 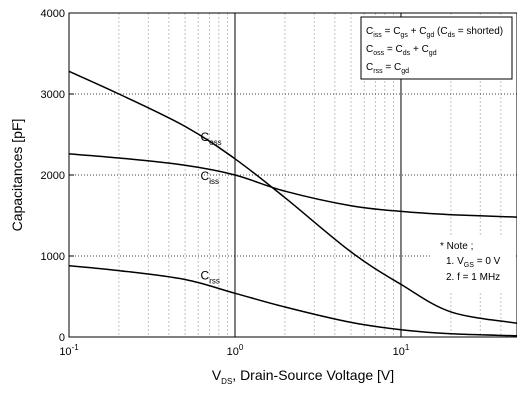 What do you see at coordinates (53, 176) in the screenshot?
I see `y-tick-label: 2000` at bounding box center [53, 176].